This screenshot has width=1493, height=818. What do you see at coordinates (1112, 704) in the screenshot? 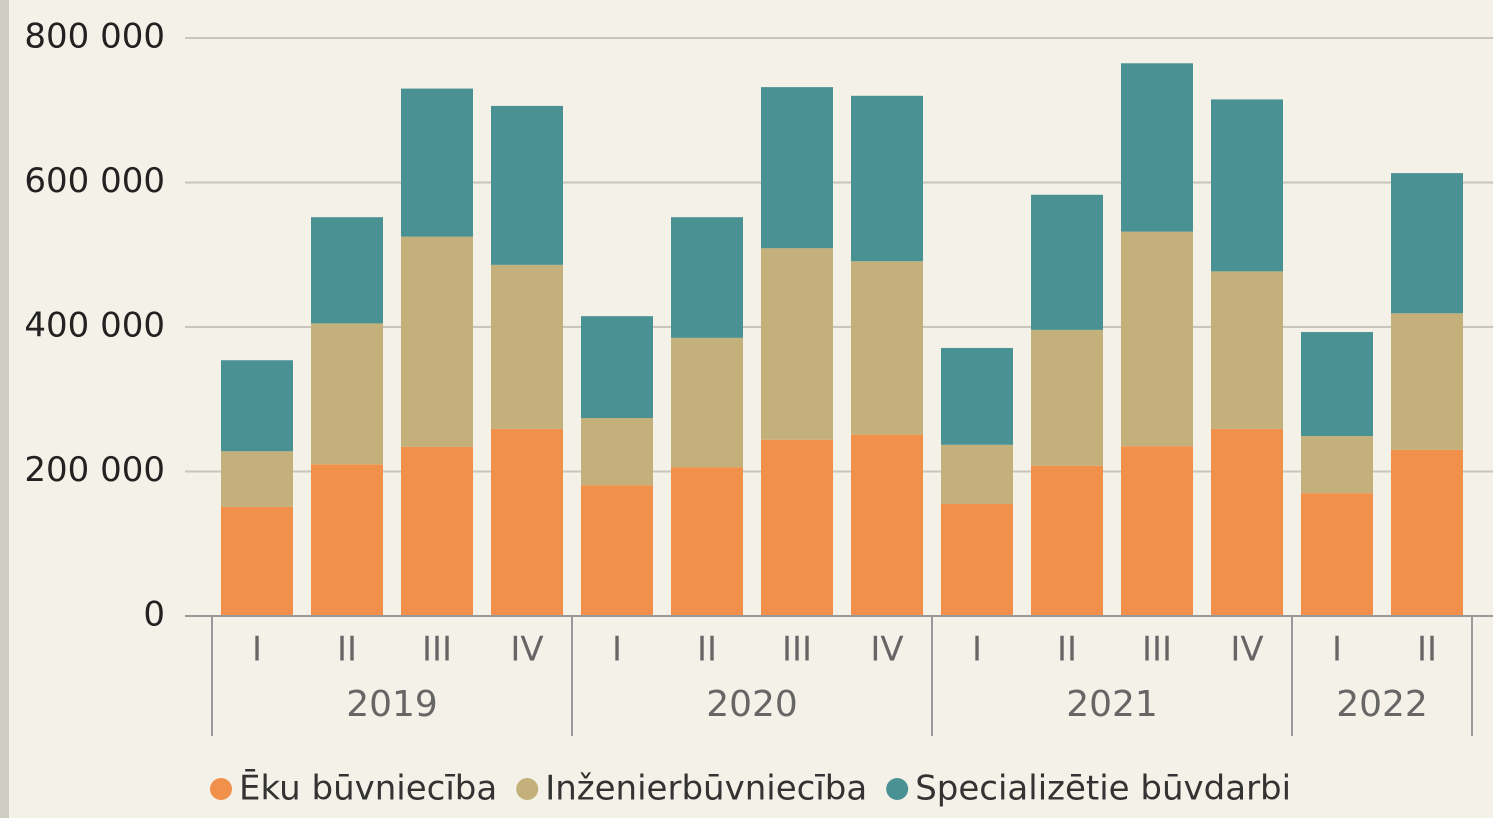
I see `group-label: 2021` at bounding box center [1112, 704].